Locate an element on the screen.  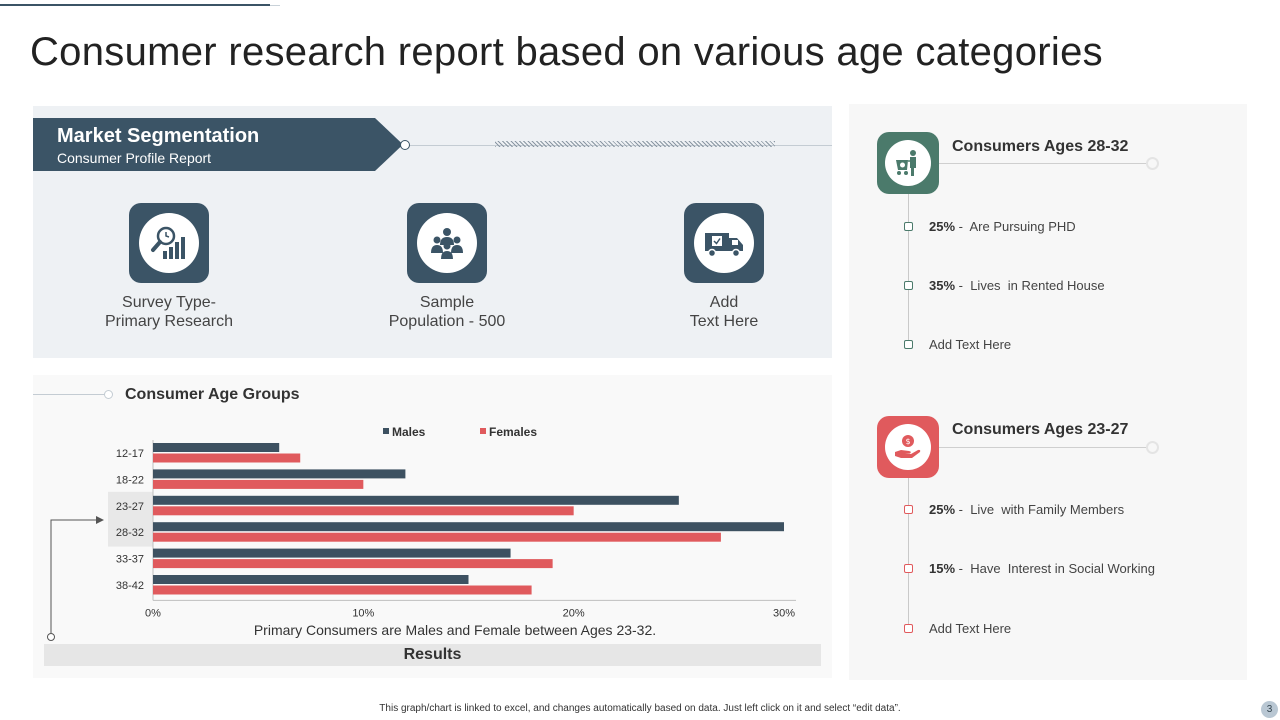
x-tick-label: 0% is located at coordinates (153, 613).